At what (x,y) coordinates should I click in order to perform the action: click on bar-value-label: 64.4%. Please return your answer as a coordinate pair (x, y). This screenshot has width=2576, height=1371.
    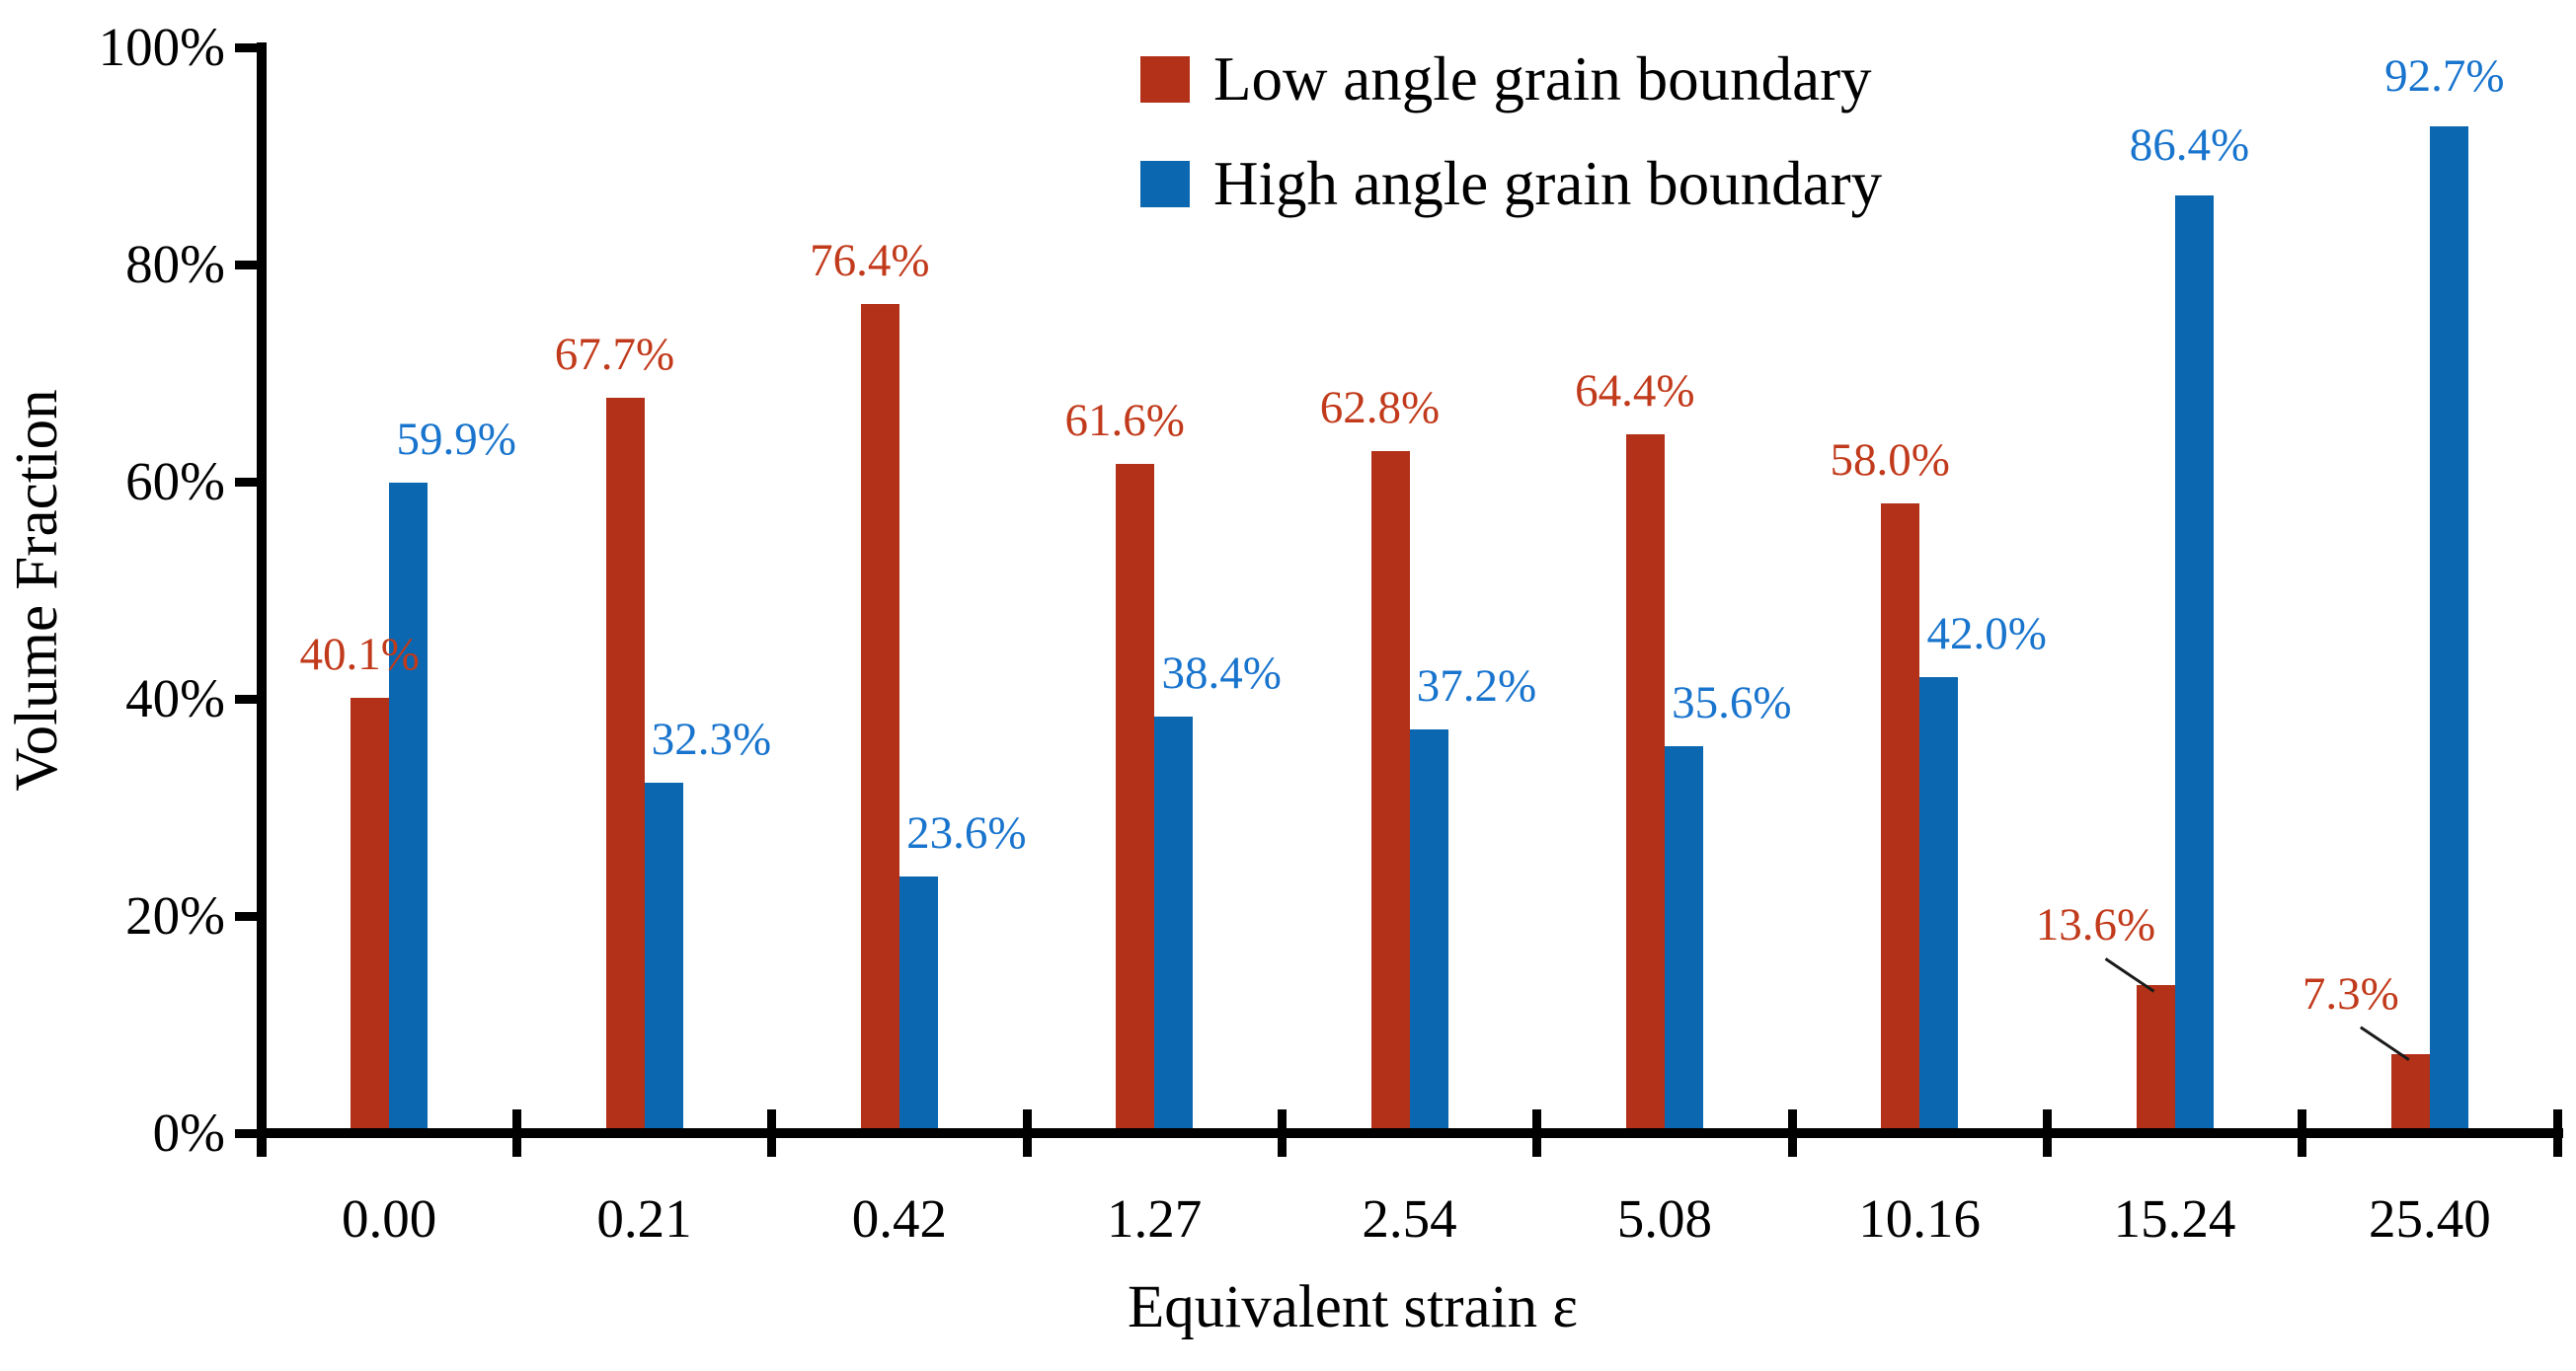
    Looking at the image, I should click on (1635, 390).